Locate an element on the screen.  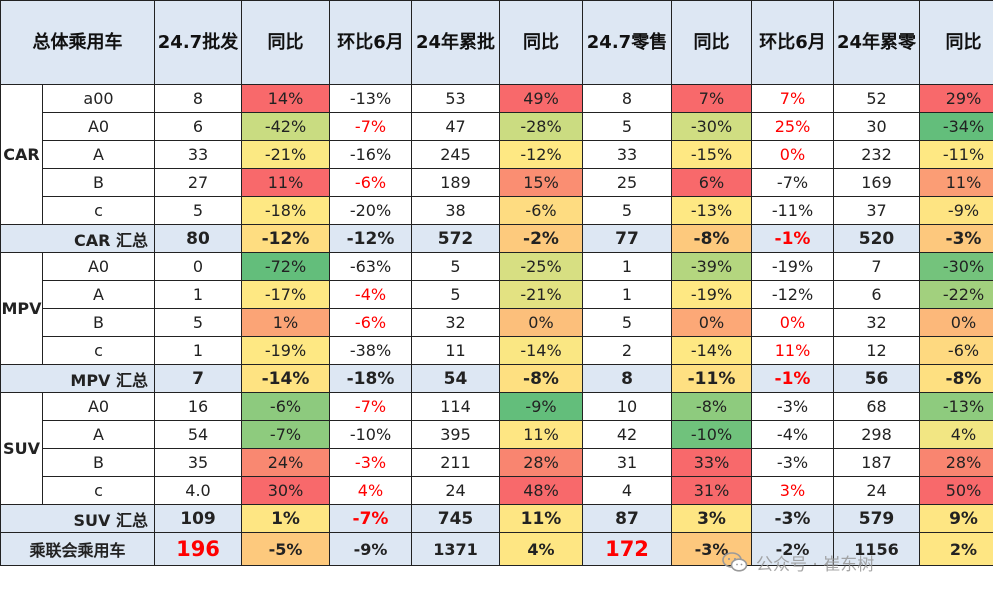
cell-retail-ytd: 7 is located at coordinates (876, 266).